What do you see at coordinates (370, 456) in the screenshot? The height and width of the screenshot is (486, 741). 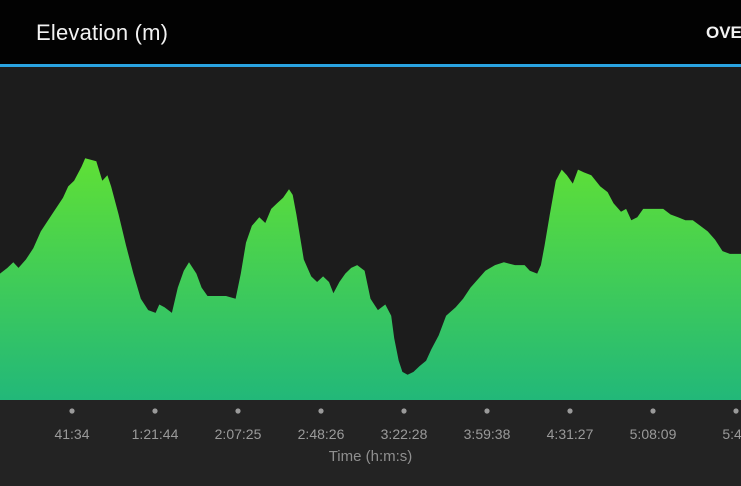 I see `x-axis-label: Time (h:m:s)` at bounding box center [370, 456].